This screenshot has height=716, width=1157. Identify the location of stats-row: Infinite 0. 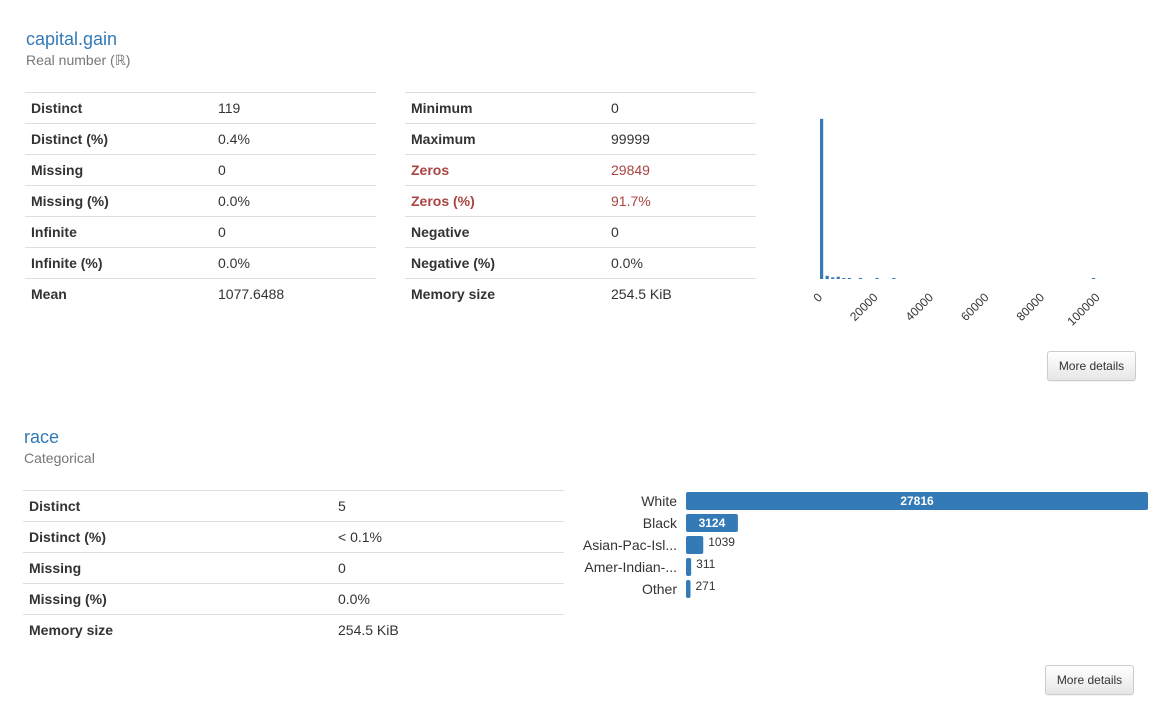
(200, 232).